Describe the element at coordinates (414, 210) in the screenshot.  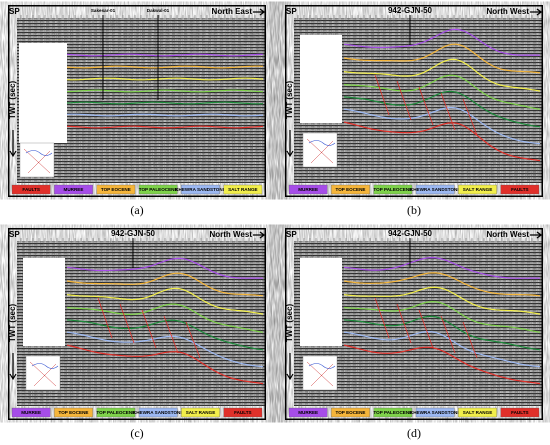
I see `caption: (b)` at that location.